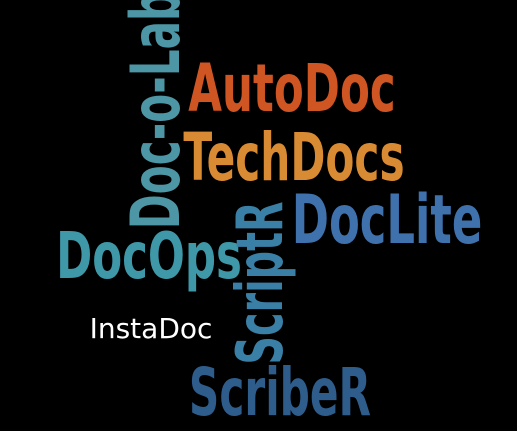 The image size is (517, 431). I want to click on word-doc-o-lab: Doc-o-Lab, so click(156, 115).